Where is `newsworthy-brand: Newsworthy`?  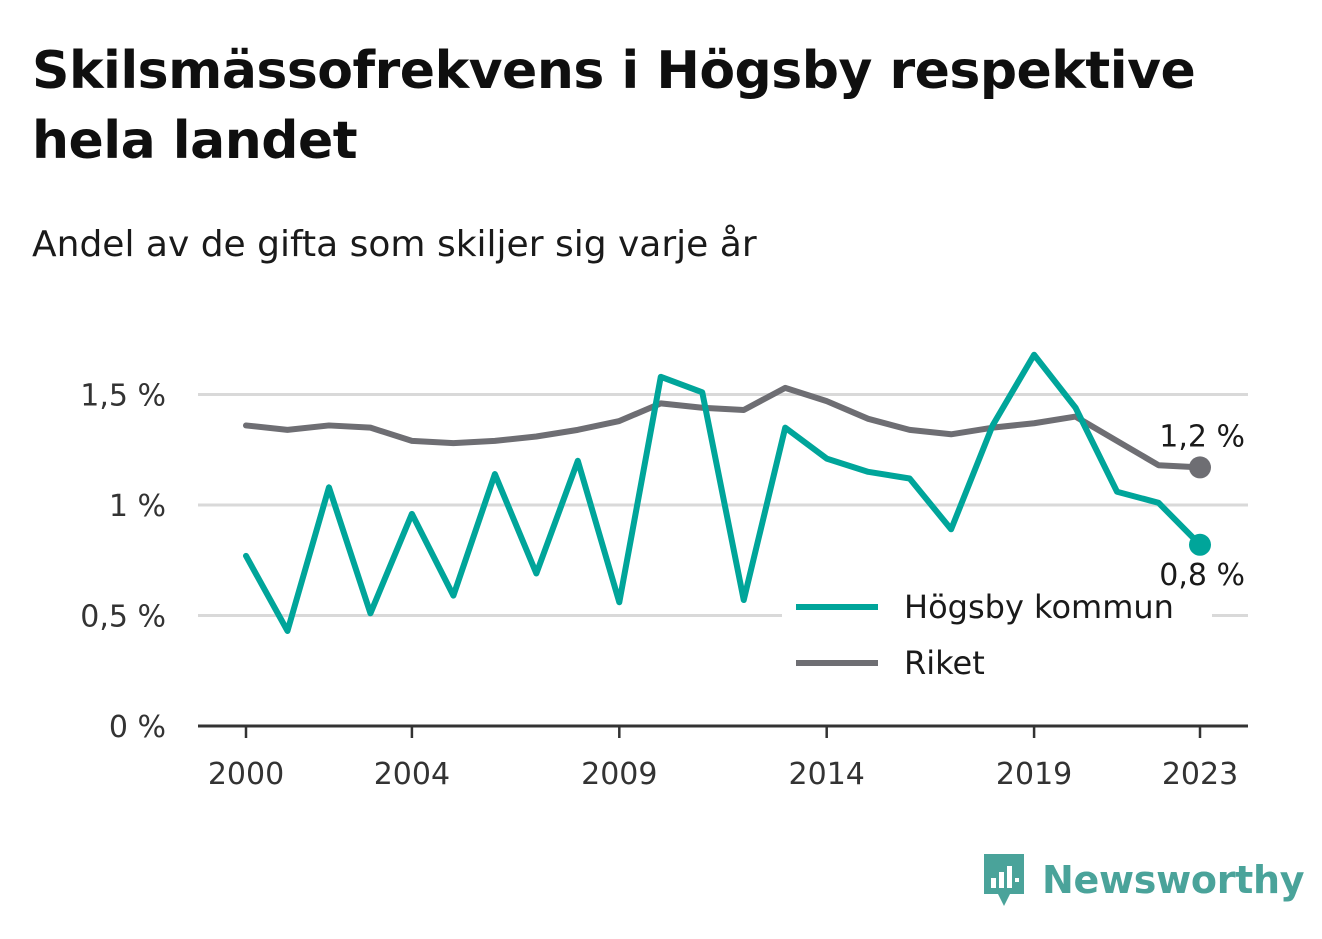 newsworthy-brand: Newsworthy is located at coordinates (1142, 880).